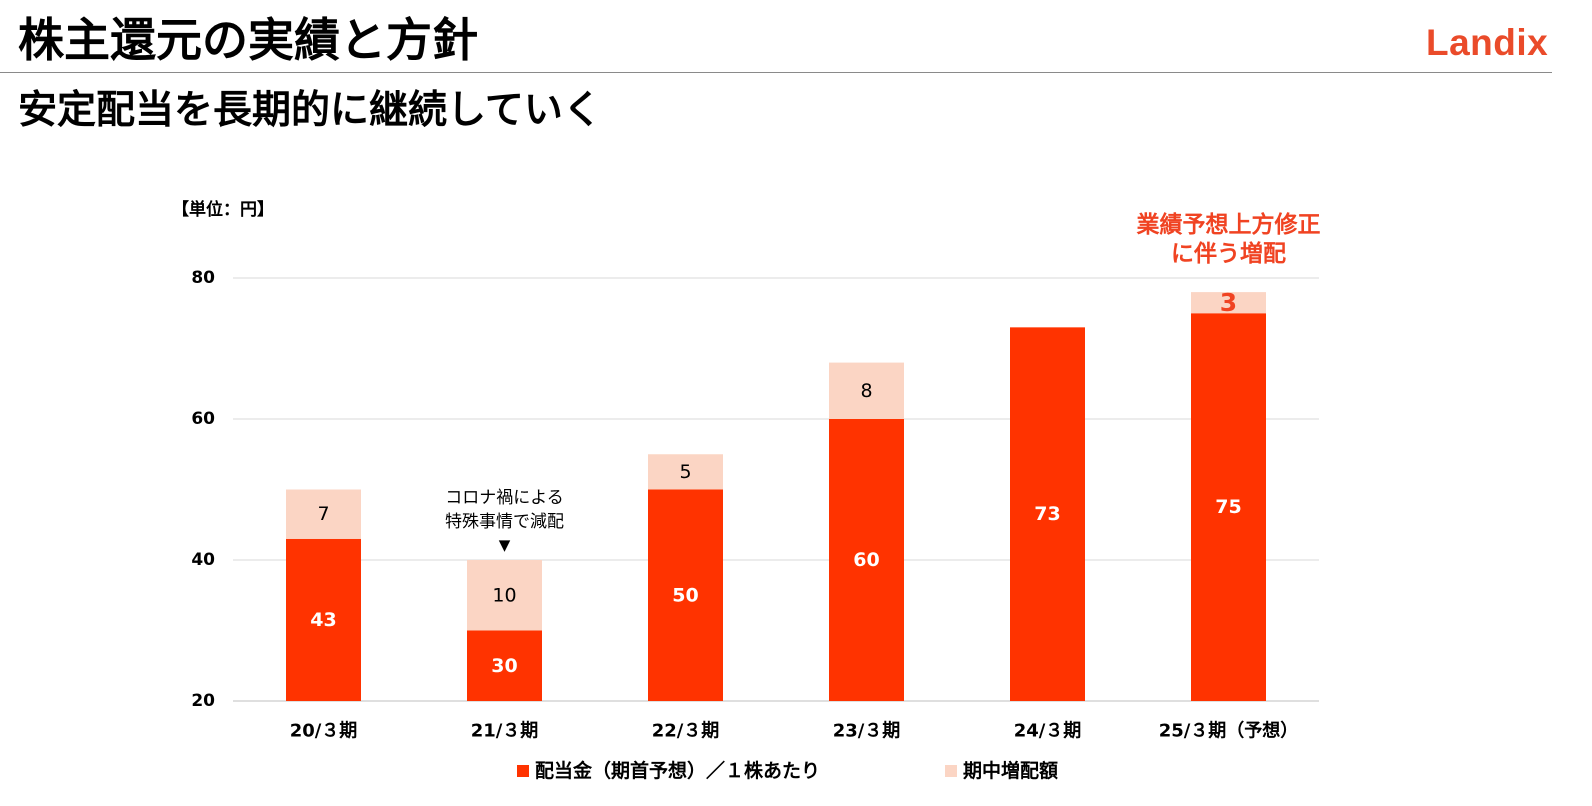  Describe the element at coordinates (1048, 731) in the screenshot. I see `x-tick-label: 24/３期` at that location.